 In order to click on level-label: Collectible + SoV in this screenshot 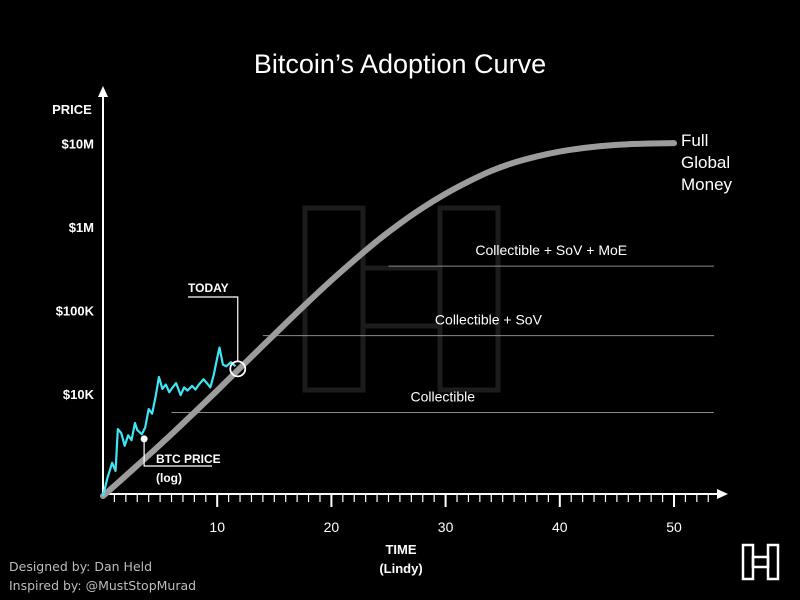, I will do `click(489, 320)`.